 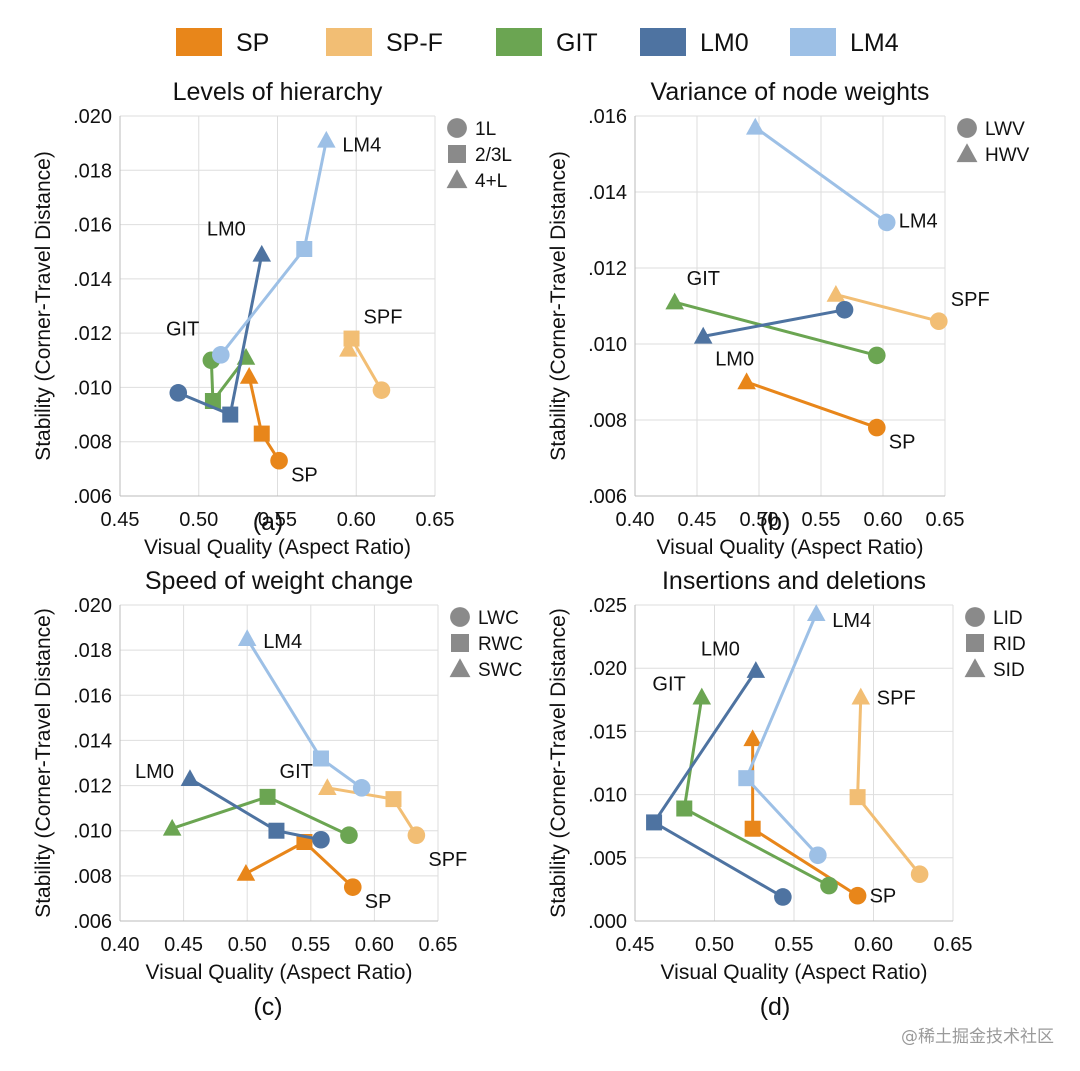 What do you see at coordinates (635, 520) in the screenshot?
I see `x-tick-label: 0.40` at bounding box center [635, 520].